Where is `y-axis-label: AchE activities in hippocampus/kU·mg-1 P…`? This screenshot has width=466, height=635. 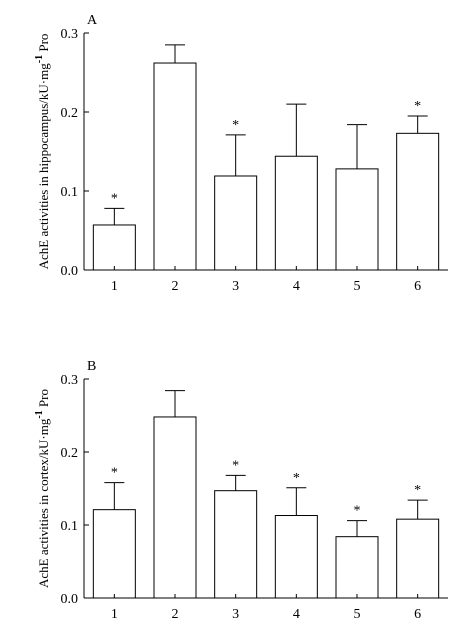 y-axis-label: AchE activities in hippocampus/kU·mg-1 P… is located at coordinates (42, 152).